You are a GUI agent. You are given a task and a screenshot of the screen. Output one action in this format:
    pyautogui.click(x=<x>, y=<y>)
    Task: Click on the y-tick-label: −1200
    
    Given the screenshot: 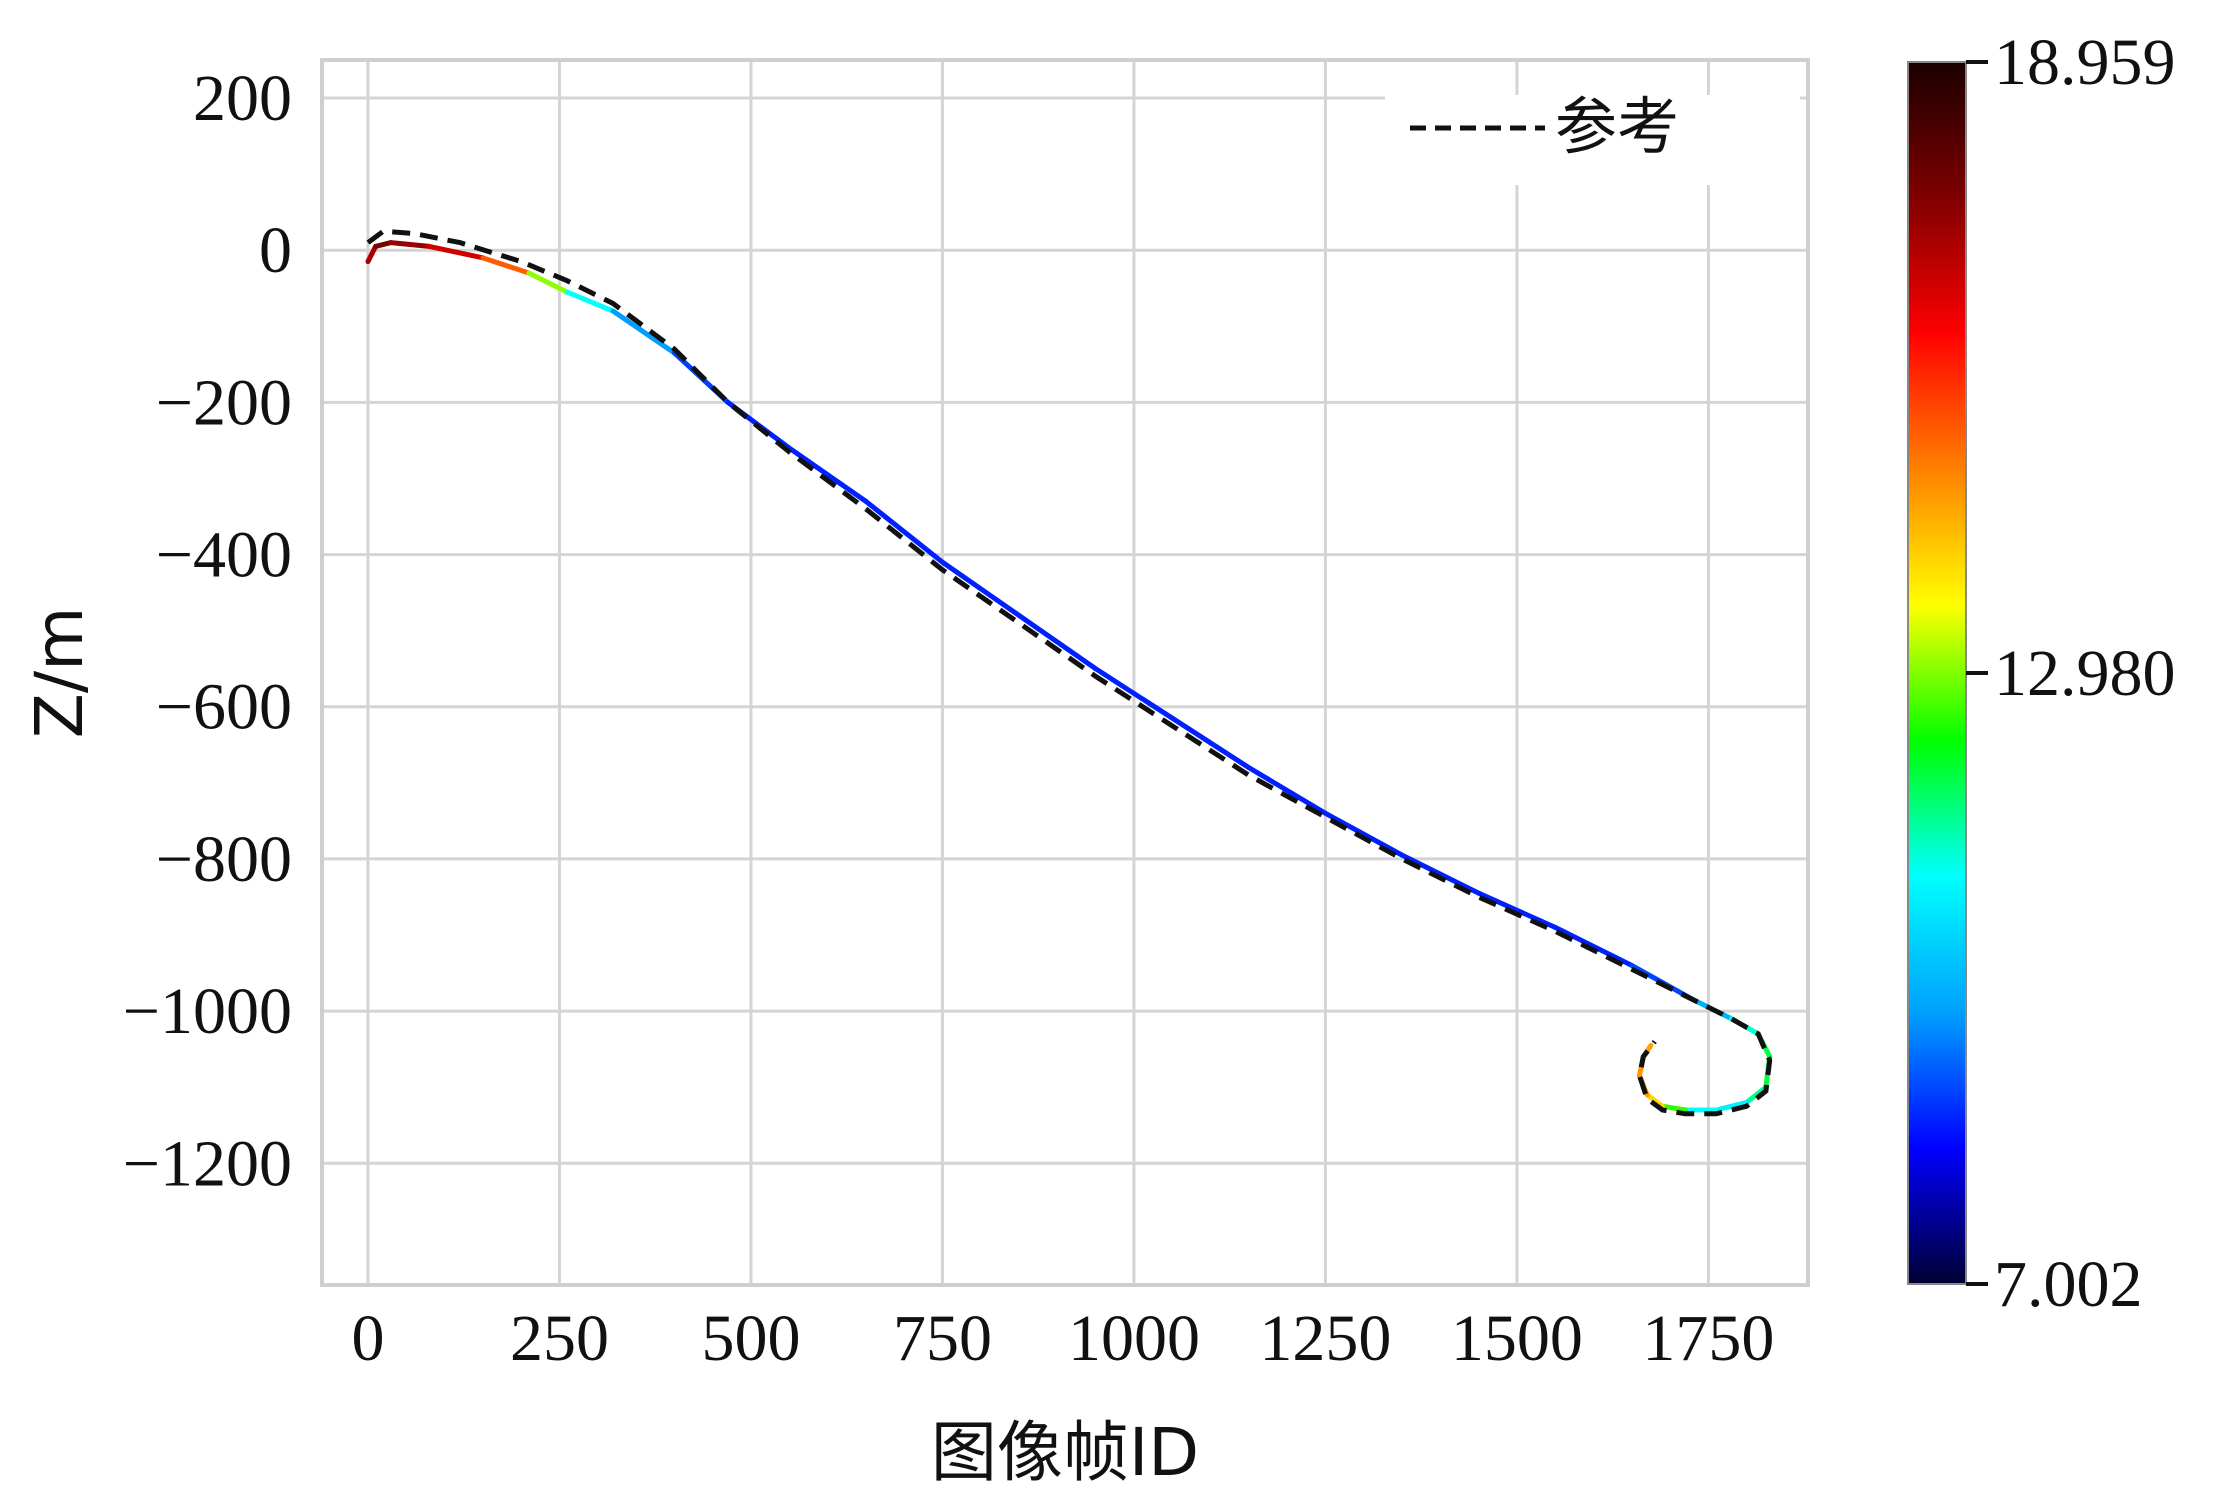 What is the action you would take?
    pyautogui.click(x=207, y=1163)
    